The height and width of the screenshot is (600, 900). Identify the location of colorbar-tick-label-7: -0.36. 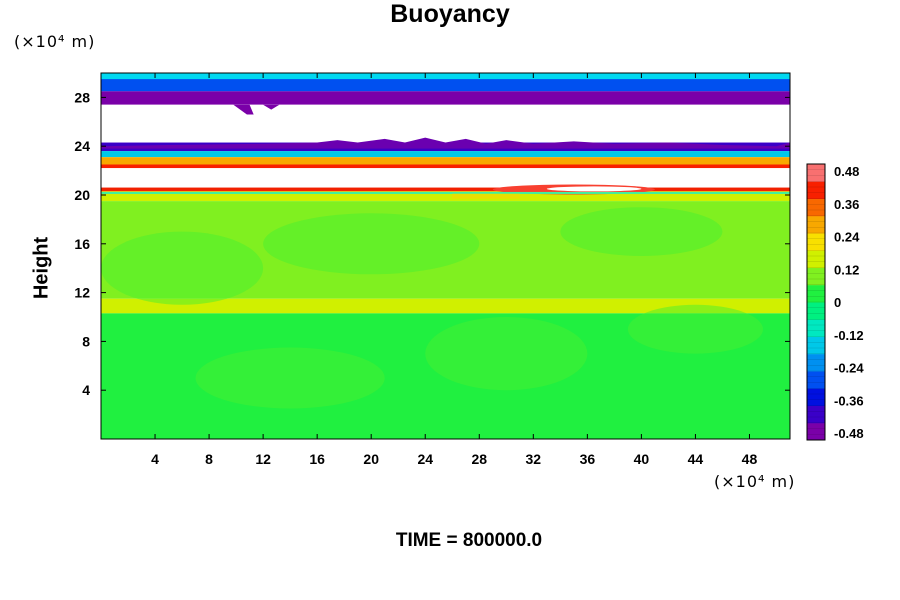
(849, 400).